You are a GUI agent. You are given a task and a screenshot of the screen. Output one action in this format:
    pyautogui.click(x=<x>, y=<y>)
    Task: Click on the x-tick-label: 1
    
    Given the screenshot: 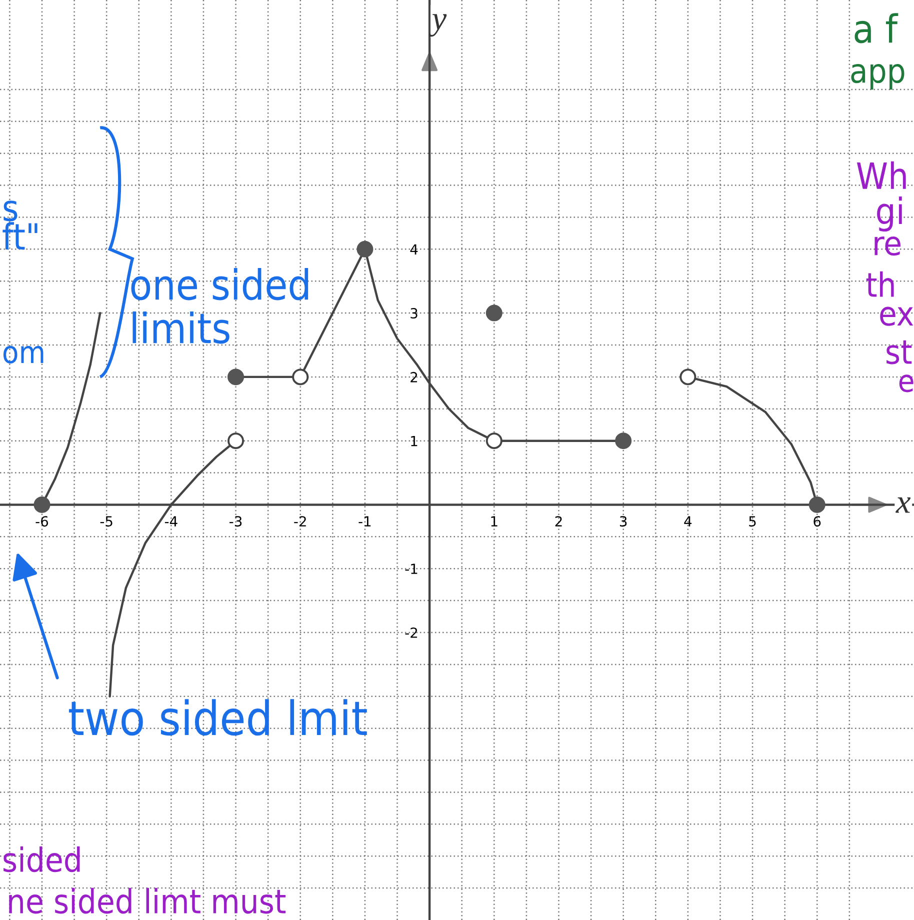 What is the action you would take?
    pyautogui.click(x=494, y=521)
    